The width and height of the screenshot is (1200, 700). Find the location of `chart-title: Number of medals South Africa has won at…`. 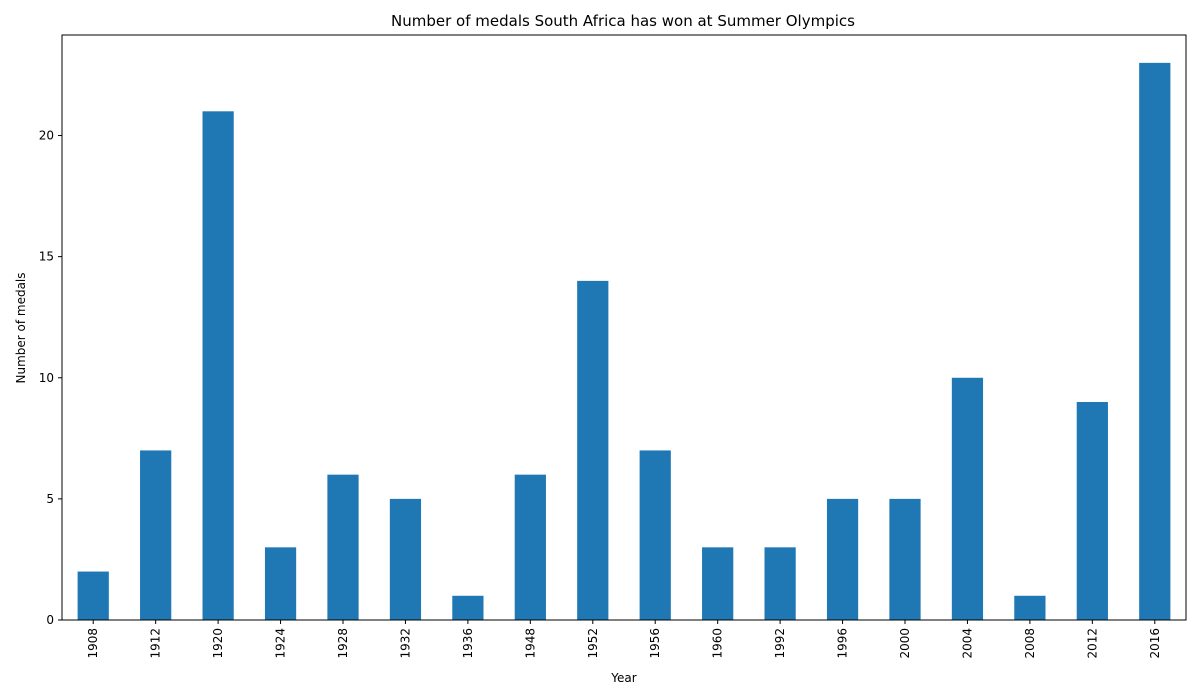

chart-title: Number of medals South Africa has won at… is located at coordinates (623, 21).